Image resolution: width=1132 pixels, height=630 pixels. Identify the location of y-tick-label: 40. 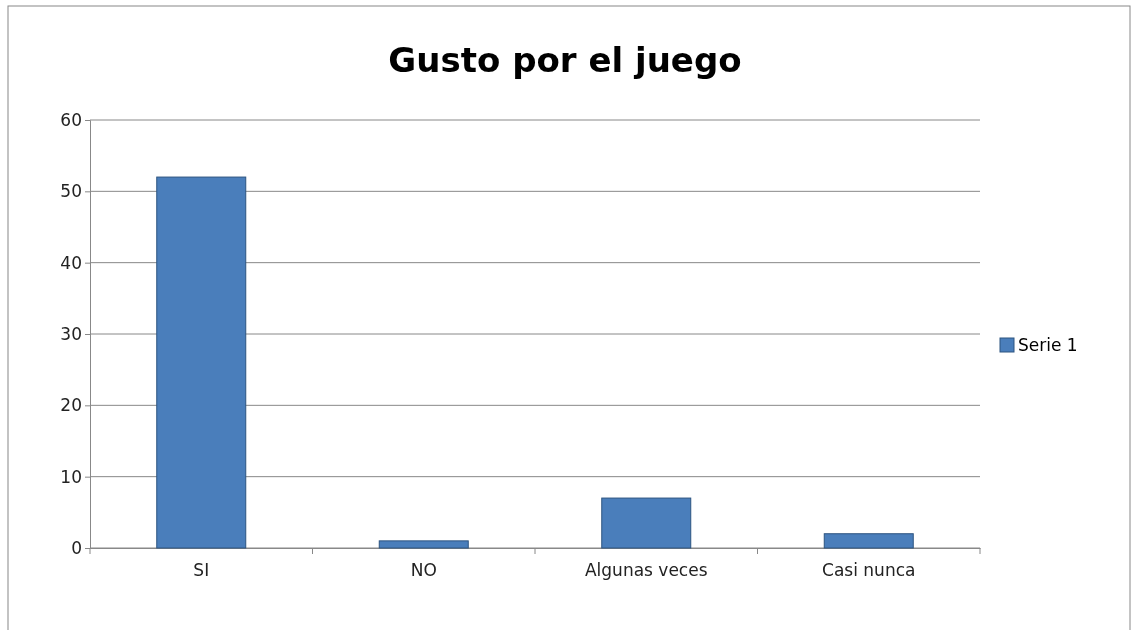
(71, 262).